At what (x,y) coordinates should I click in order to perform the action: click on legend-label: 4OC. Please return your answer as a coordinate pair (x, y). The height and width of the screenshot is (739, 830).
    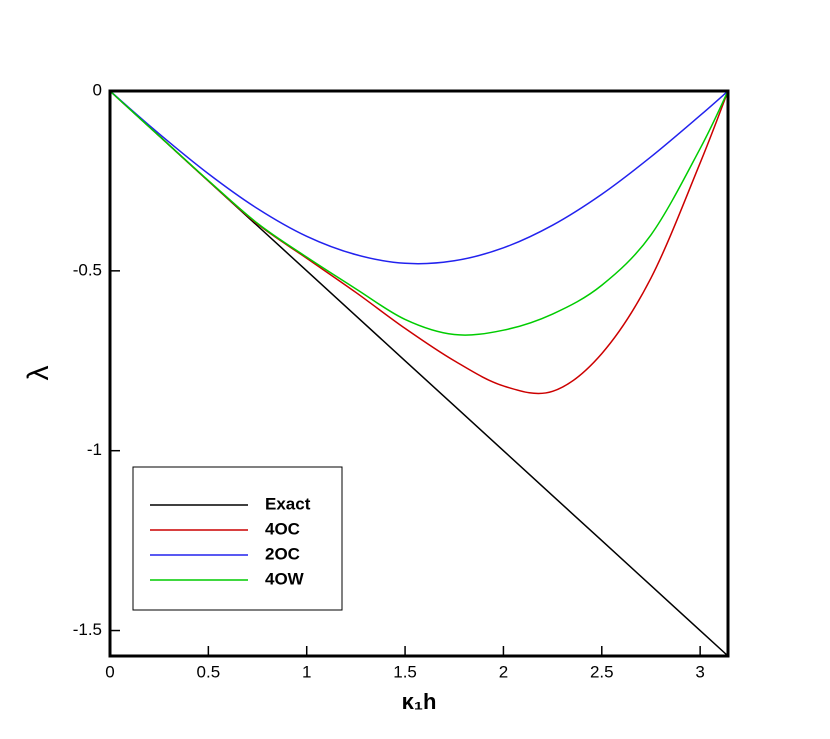
    Looking at the image, I should click on (282, 528).